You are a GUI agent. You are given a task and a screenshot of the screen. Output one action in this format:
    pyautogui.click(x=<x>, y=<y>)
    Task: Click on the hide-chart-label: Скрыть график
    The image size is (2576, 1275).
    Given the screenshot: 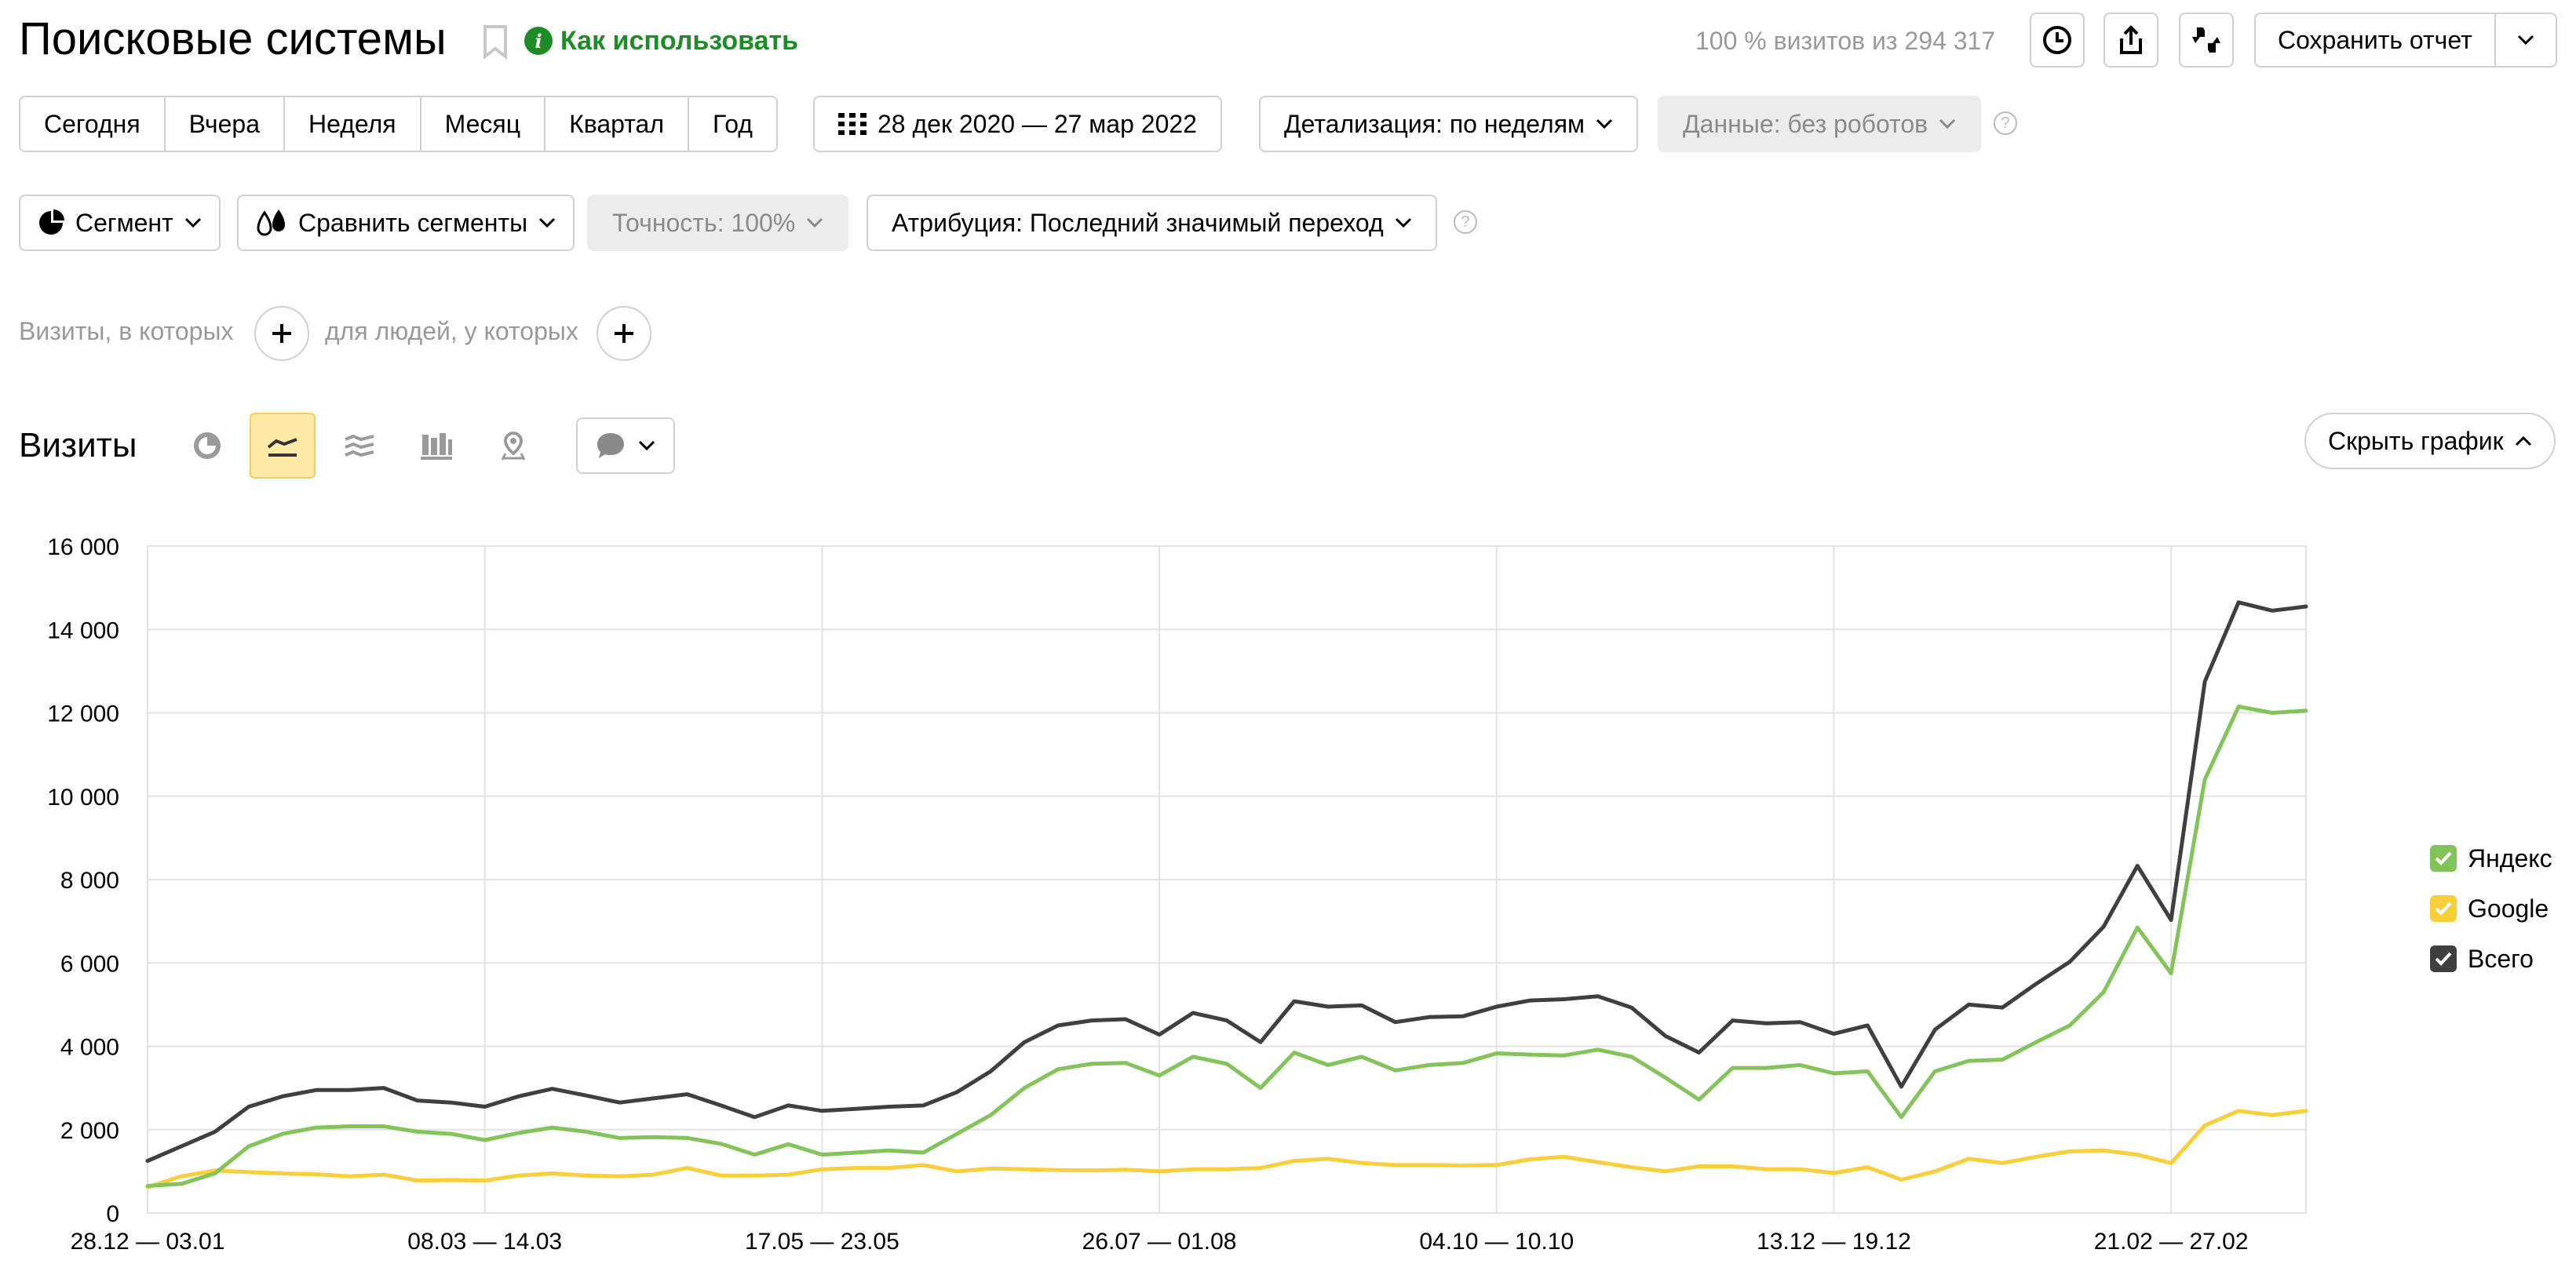 What is the action you would take?
    pyautogui.click(x=2416, y=440)
    